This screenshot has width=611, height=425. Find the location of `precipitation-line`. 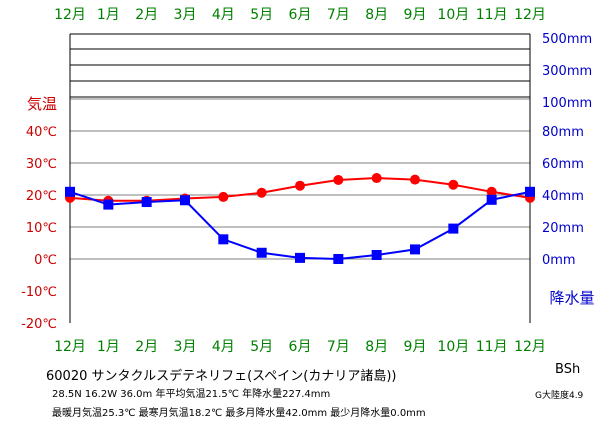

precipitation-line is located at coordinates (300, 225).